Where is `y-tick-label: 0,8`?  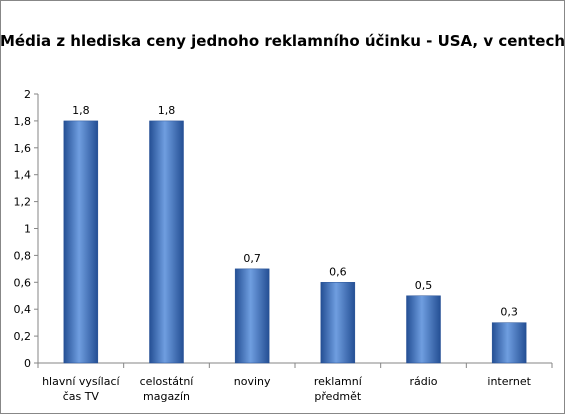
y-tick-label: 0,8 is located at coordinates (23, 255).